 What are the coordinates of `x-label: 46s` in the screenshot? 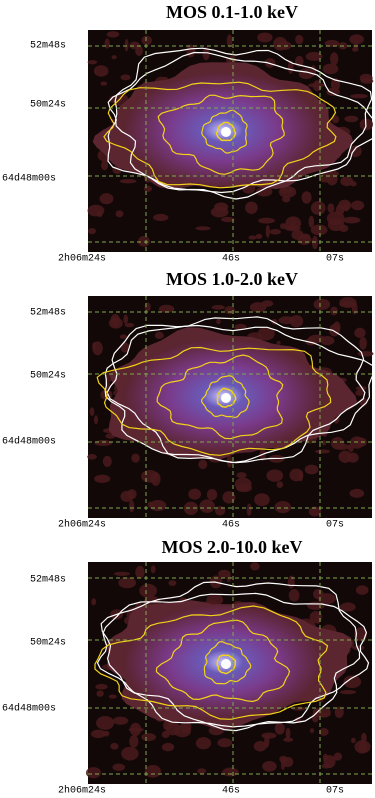 It's located at (231, 791).